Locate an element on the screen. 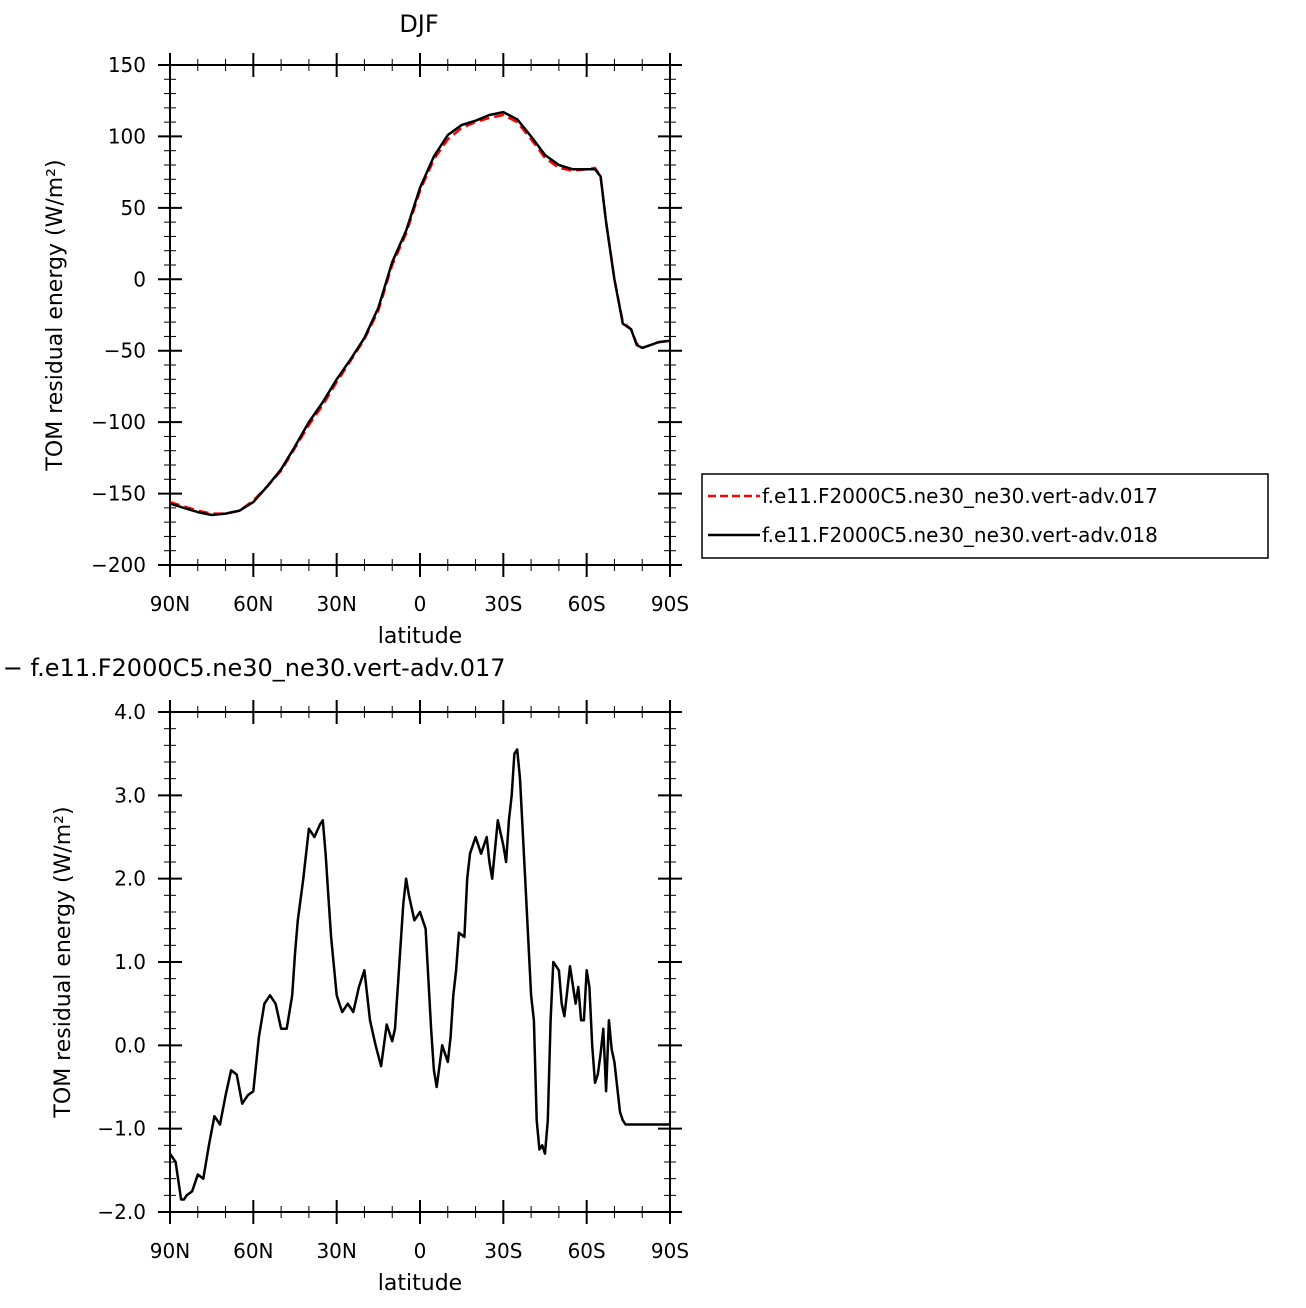 The image size is (1306, 1308). bottom-plot-frame is located at coordinates (420, 962).